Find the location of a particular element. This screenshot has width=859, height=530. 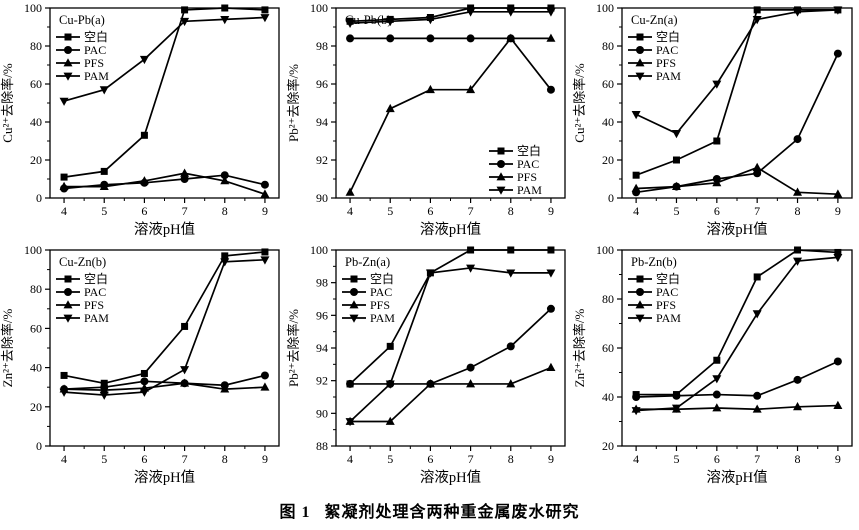

subplot-title: Cu-Zn(b) is located at coordinates (82, 262).